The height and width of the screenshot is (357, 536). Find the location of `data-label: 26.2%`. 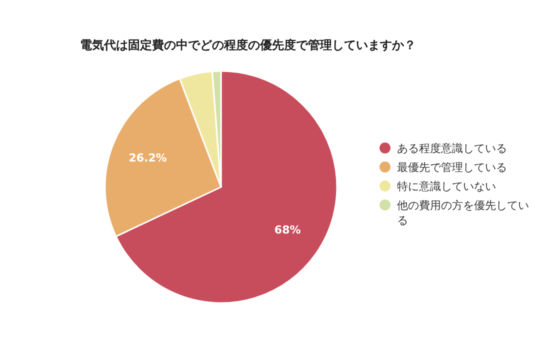

data-label: 26.2% is located at coordinates (147, 158).